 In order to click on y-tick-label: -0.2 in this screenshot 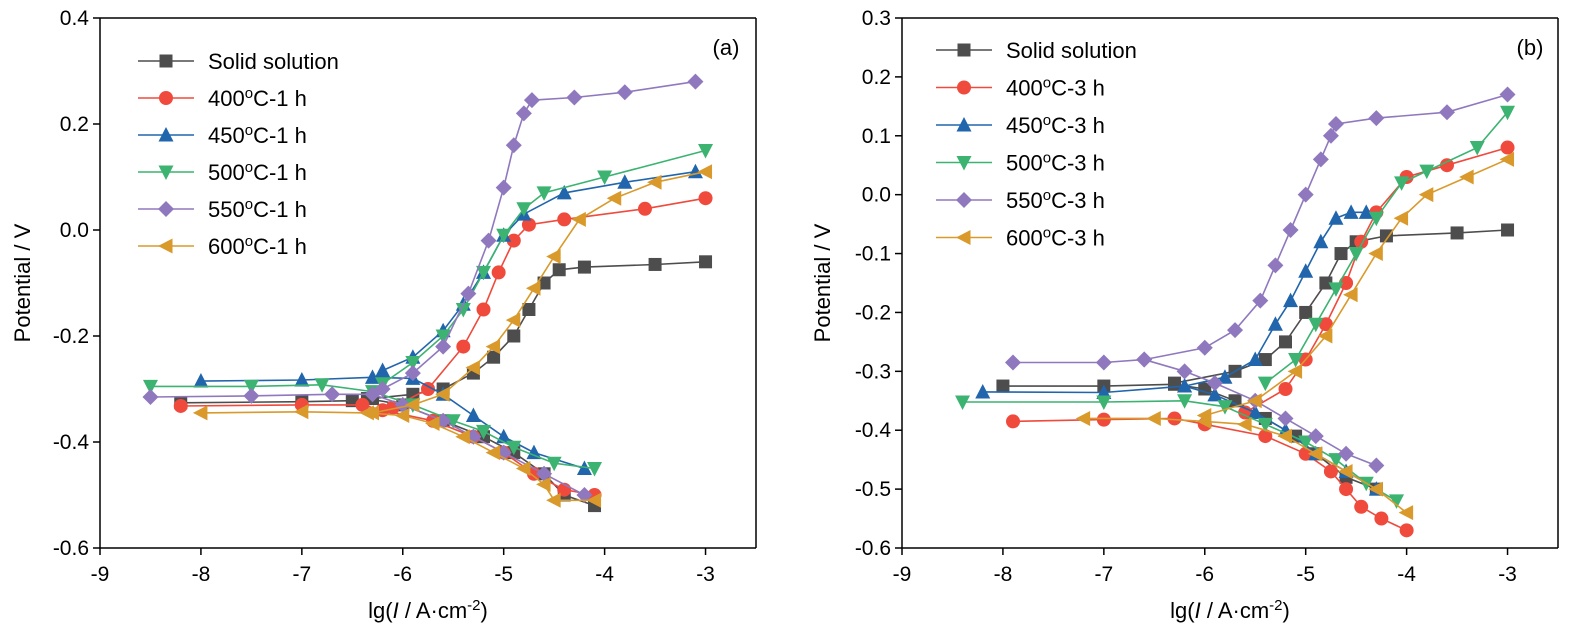, I will do `click(873, 312)`.